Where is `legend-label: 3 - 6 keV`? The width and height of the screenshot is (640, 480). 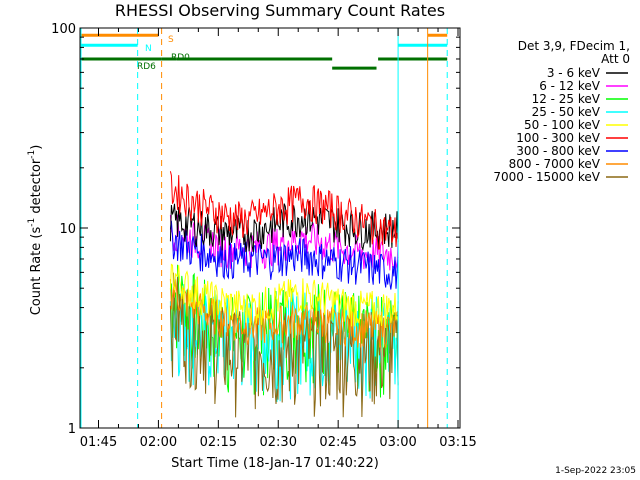 legend-label: 3 - 6 keV is located at coordinates (574, 73).